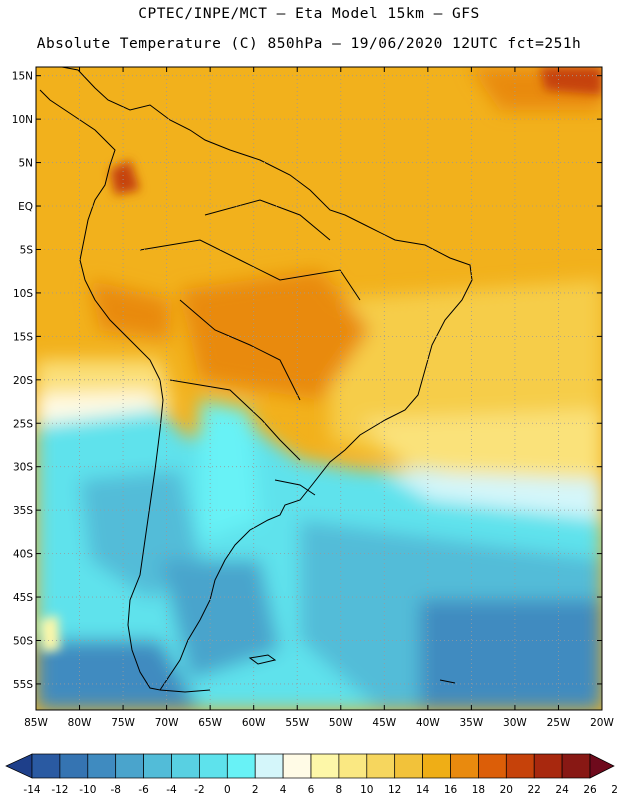 The height and width of the screenshot is (800, 618). What do you see at coordinates (255, 790) in the screenshot?
I see `colorbar-level-label: 2` at bounding box center [255, 790].